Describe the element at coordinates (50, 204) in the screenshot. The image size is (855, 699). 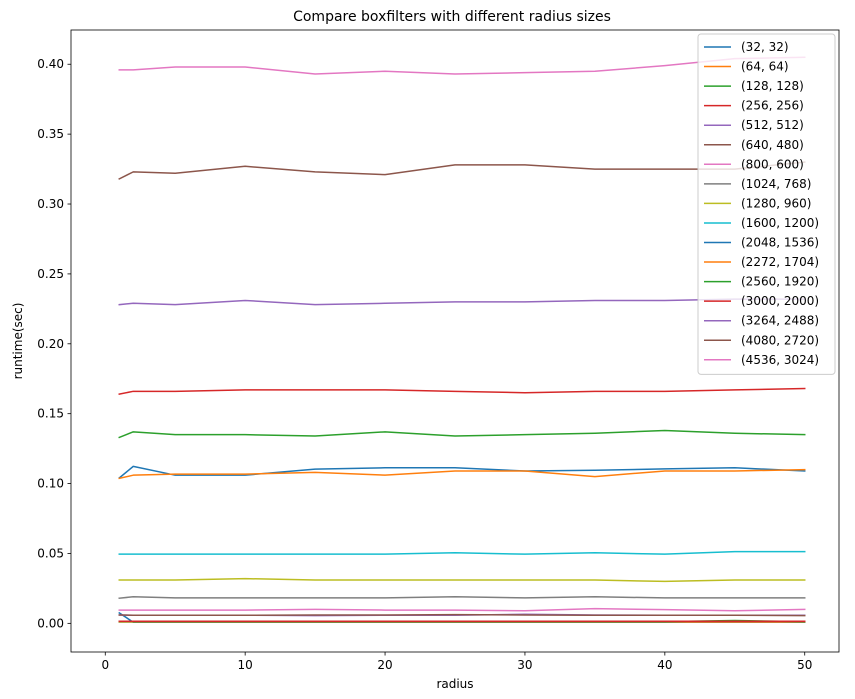
I see `y-tick-label: 0.30` at that location.